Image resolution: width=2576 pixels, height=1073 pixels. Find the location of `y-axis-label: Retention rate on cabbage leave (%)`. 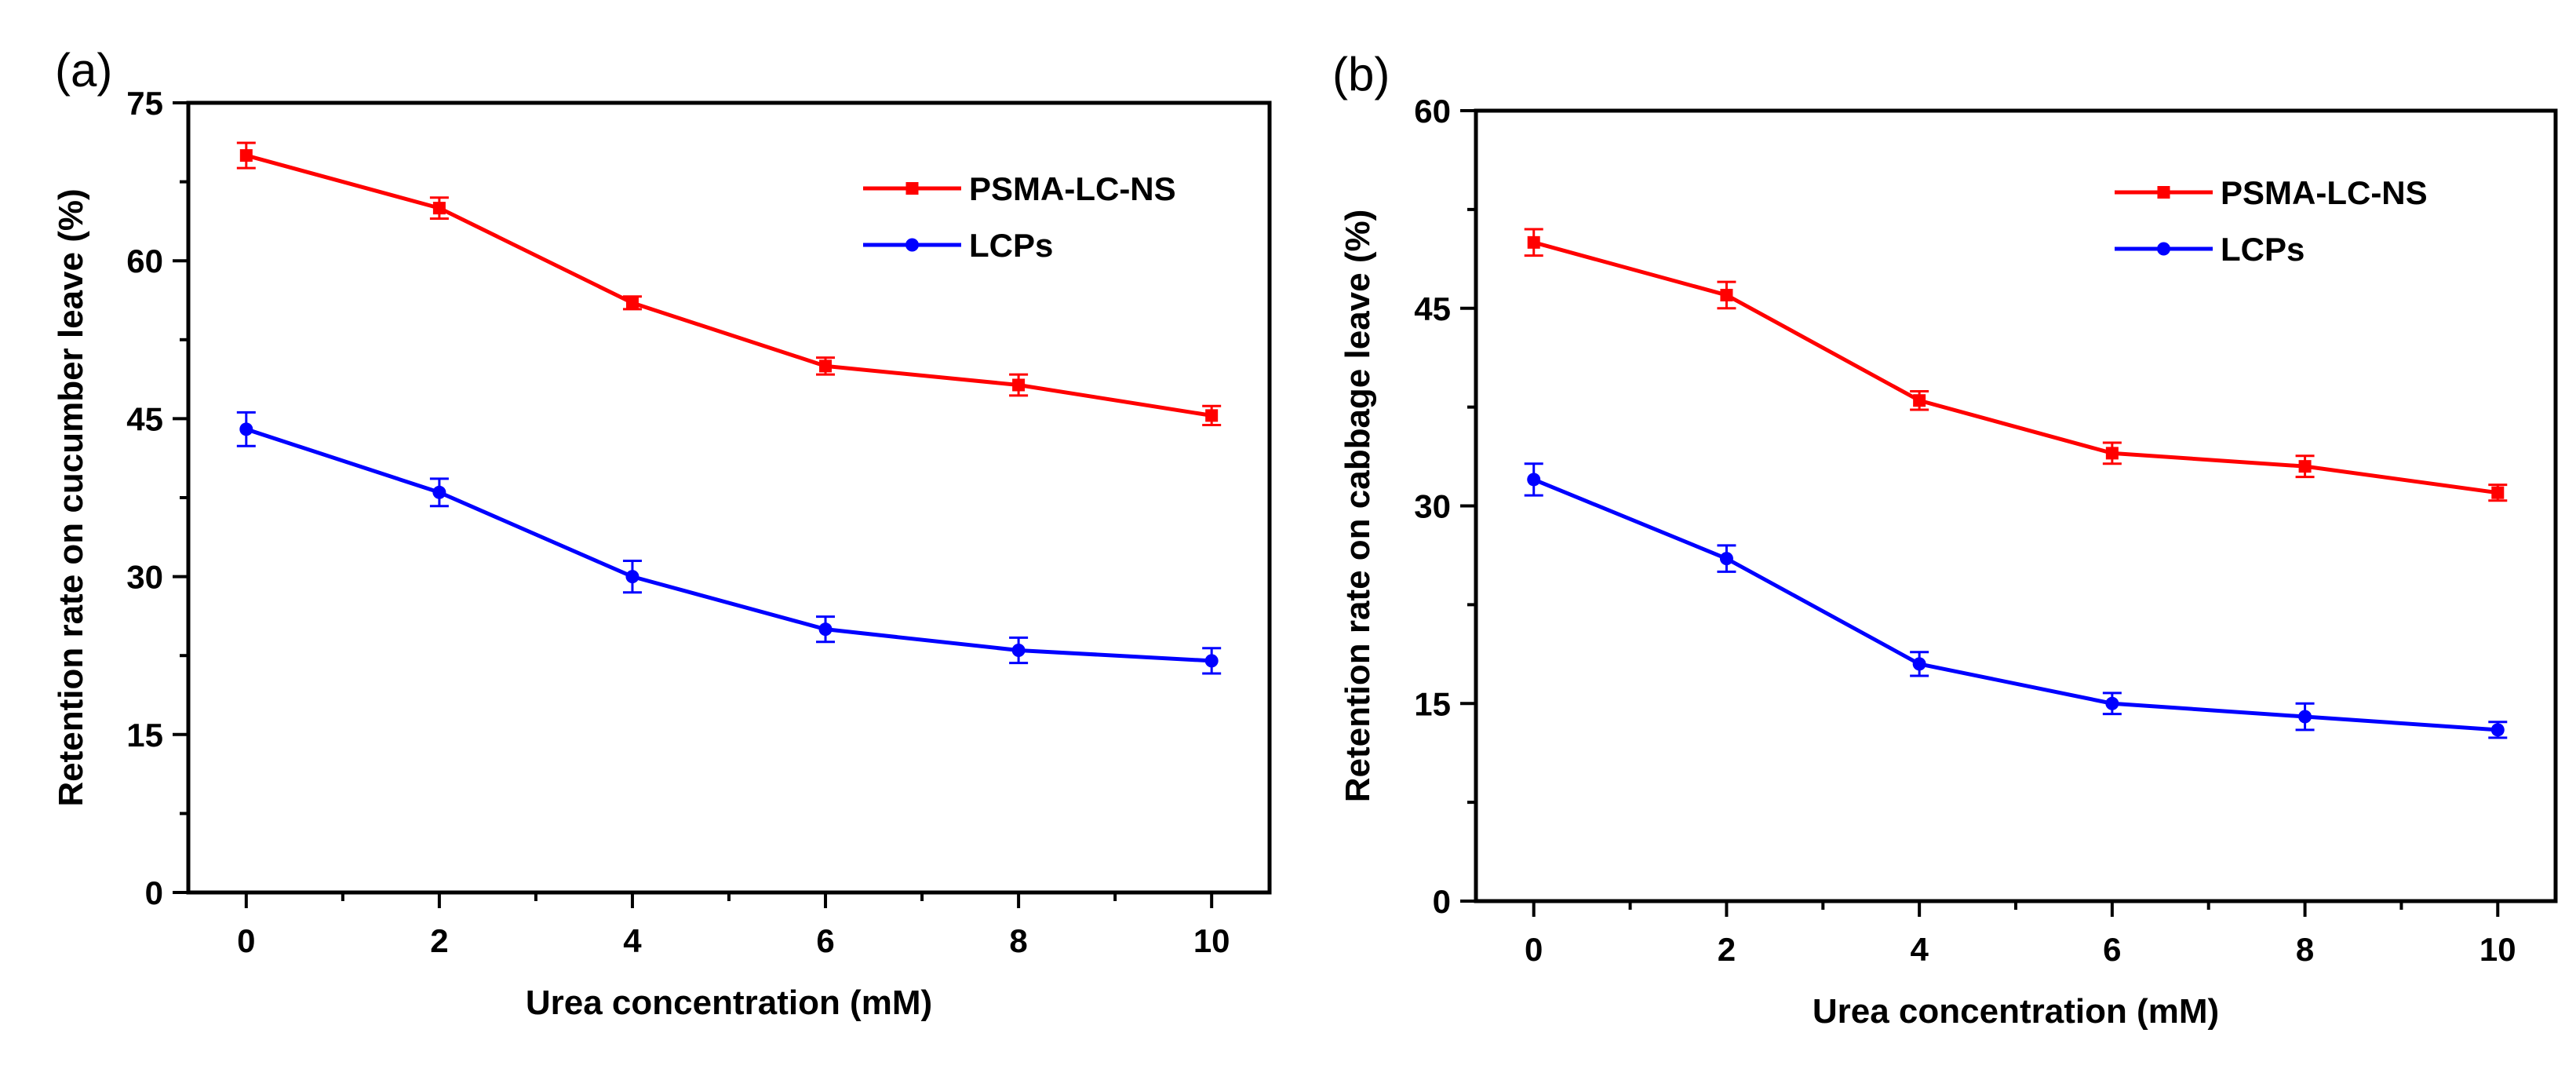

y-axis-label: Retention rate on cabbage leave (%) is located at coordinates (1358, 506).